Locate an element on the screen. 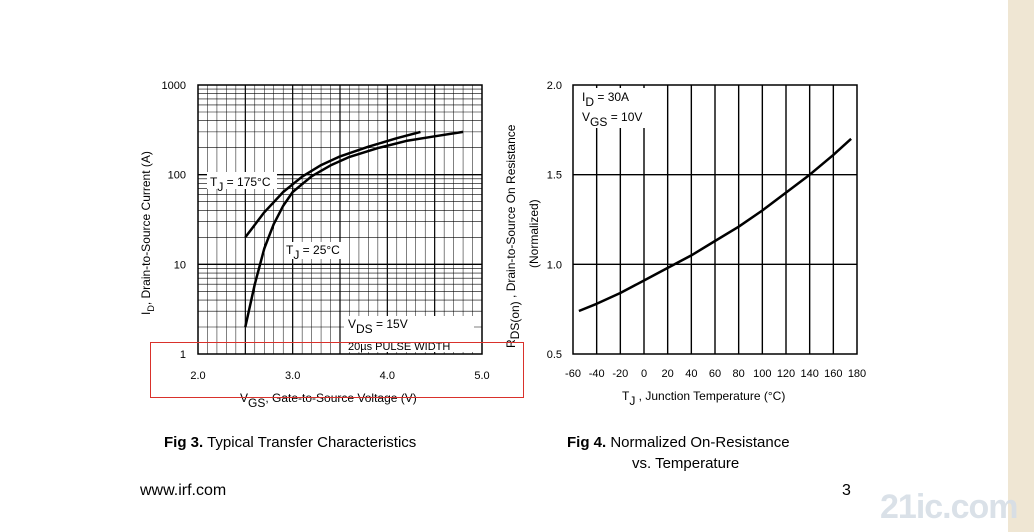  chart2-x-tick-label: 80 is located at coordinates (739, 374).